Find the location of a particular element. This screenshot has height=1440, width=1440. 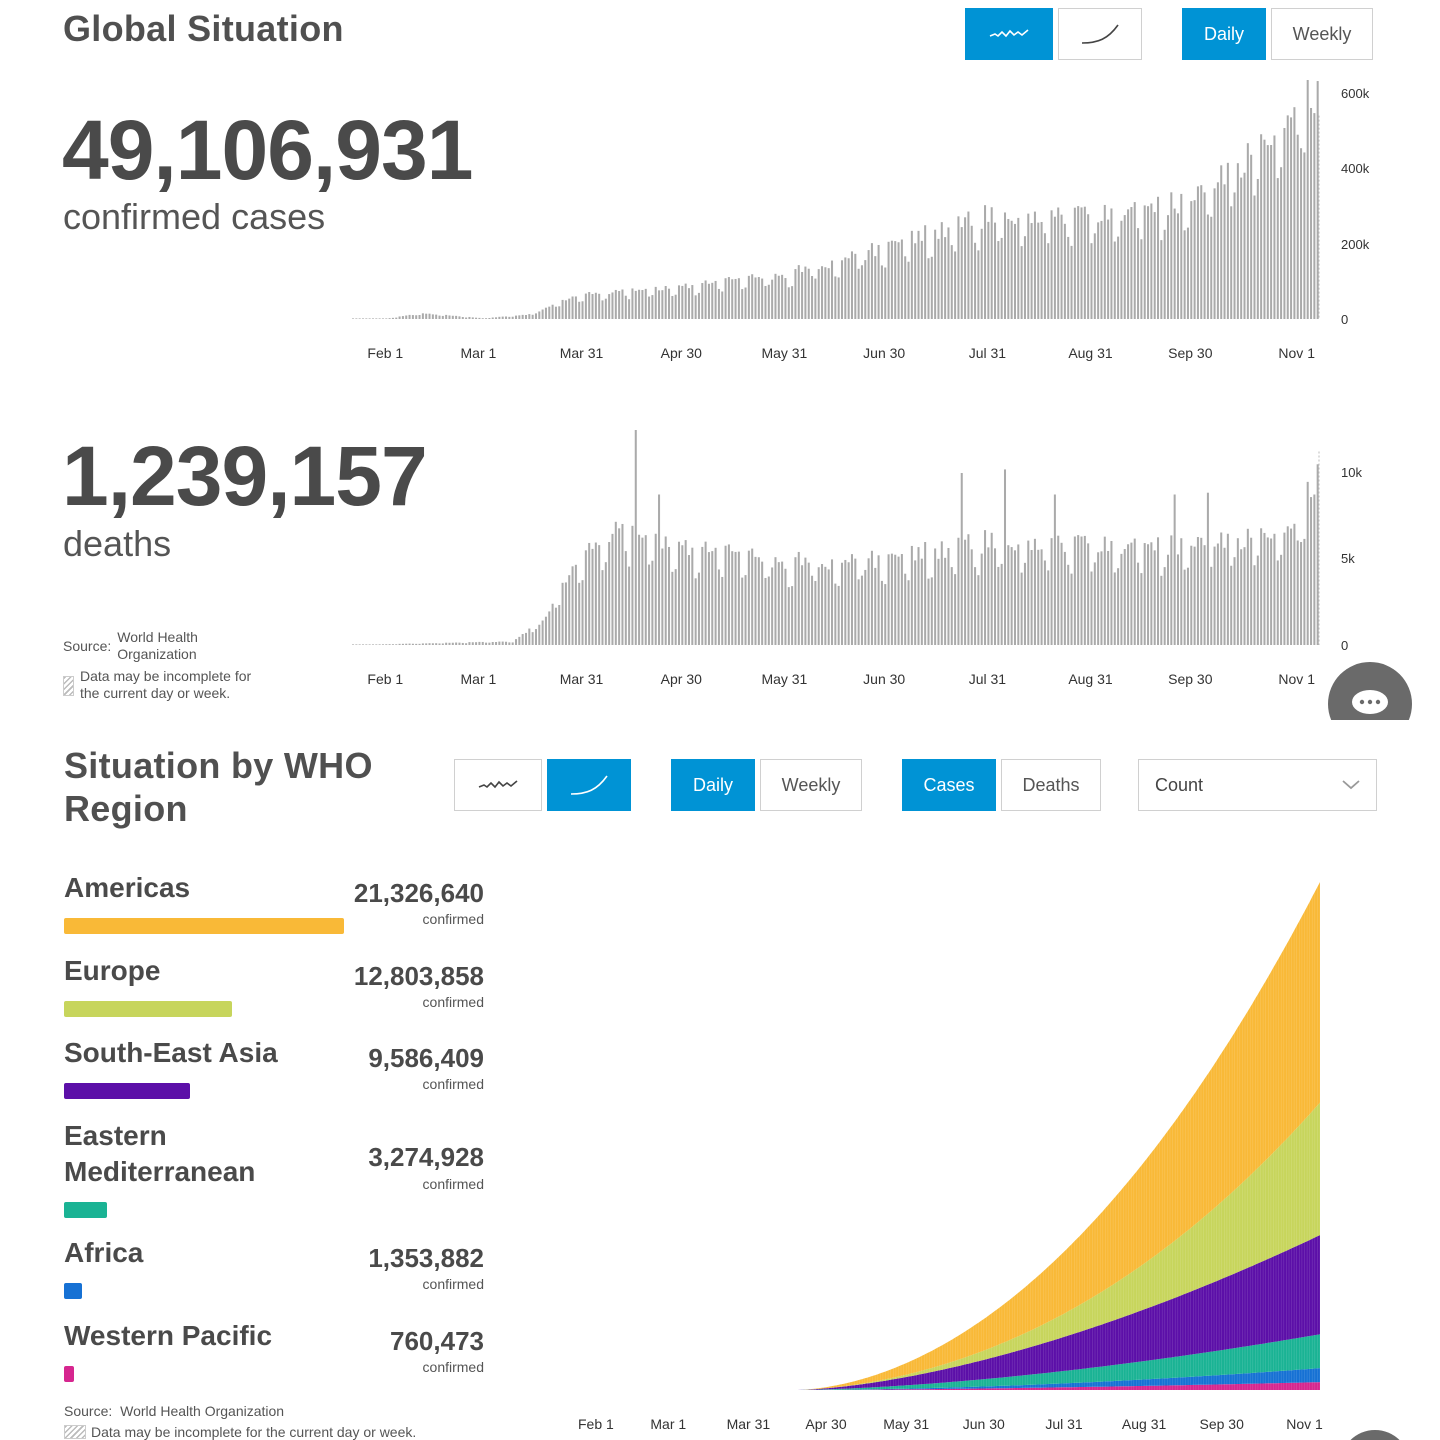

hatch-legend-icon is located at coordinates (75, 1432).